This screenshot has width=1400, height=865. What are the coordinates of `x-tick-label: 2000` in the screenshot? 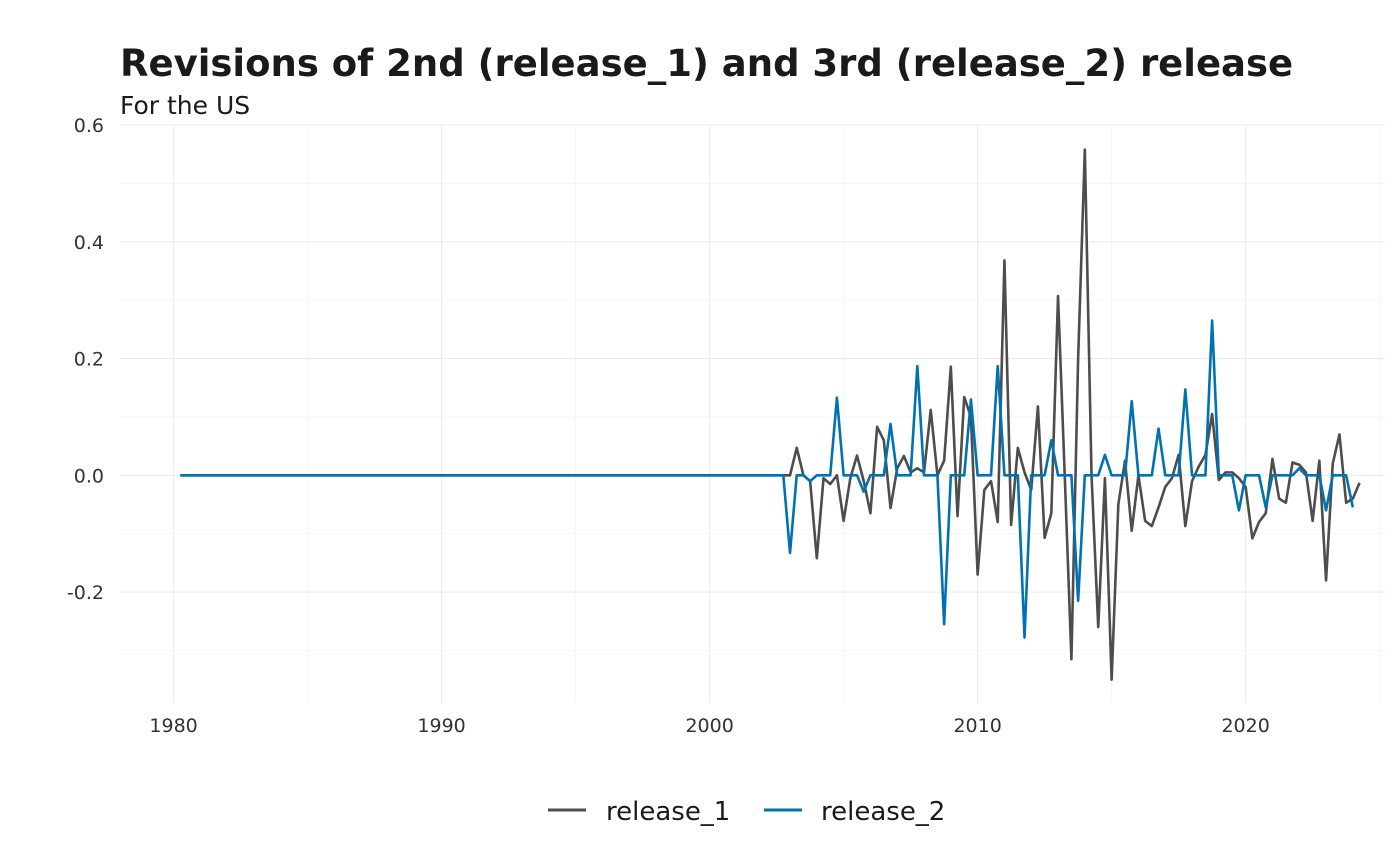 It's located at (709, 726).